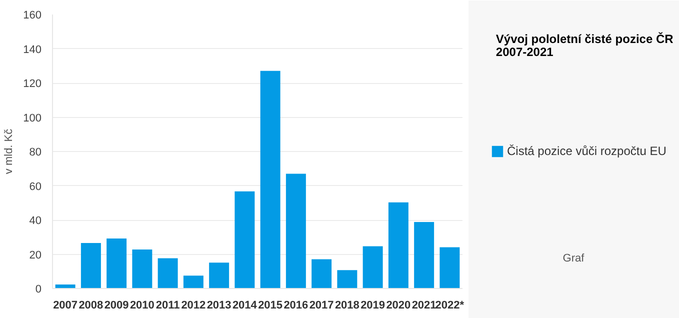 The image size is (679, 320). Describe the element at coordinates (35, 255) in the screenshot. I see `y-tick-label: 20` at that location.